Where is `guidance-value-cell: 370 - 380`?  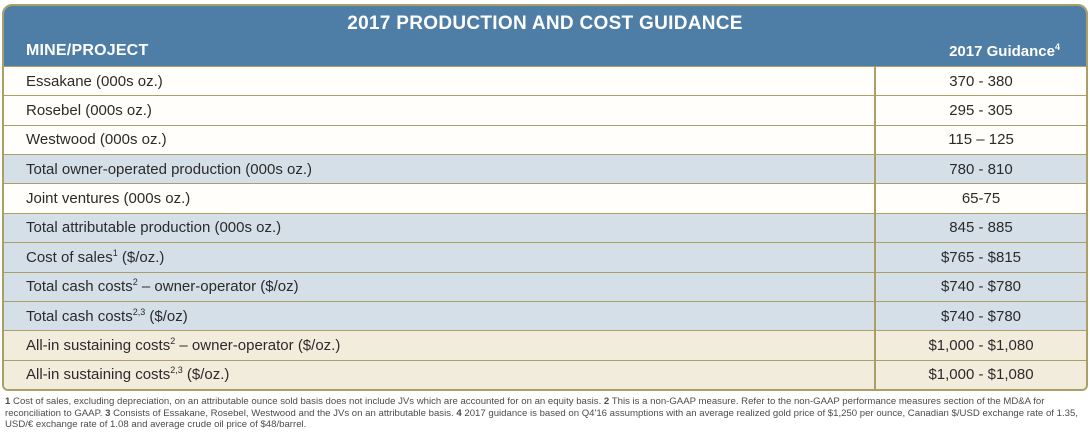
guidance-value-cell: 370 - 380 is located at coordinates (980, 81).